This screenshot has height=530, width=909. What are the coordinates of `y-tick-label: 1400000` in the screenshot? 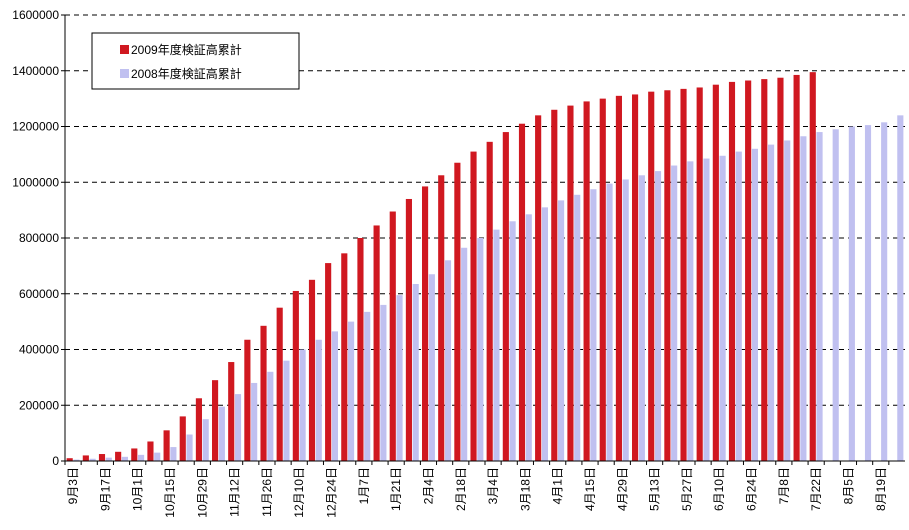 It's located at (35, 71).